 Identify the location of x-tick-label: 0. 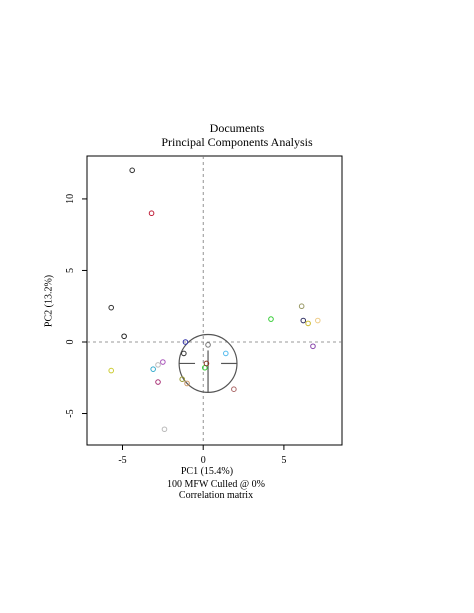
(203, 460).